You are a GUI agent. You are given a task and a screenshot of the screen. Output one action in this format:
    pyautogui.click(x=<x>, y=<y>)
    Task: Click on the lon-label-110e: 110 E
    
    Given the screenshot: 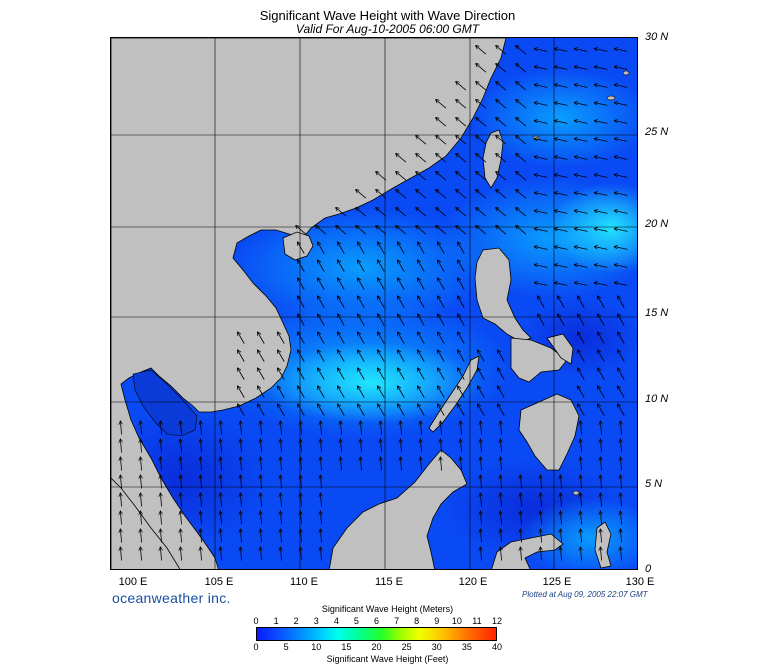 What is the action you would take?
    pyautogui.click(x=304, y=582)
    